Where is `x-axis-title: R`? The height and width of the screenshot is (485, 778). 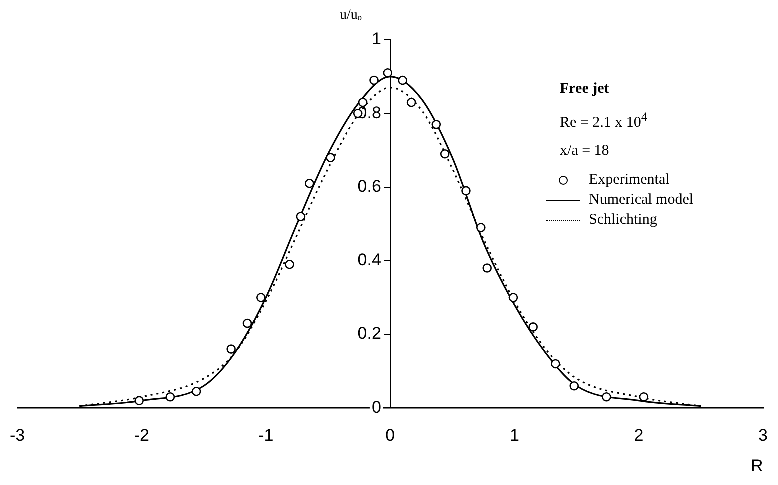
x-axis-title: R is located at coordinates (757, 466).